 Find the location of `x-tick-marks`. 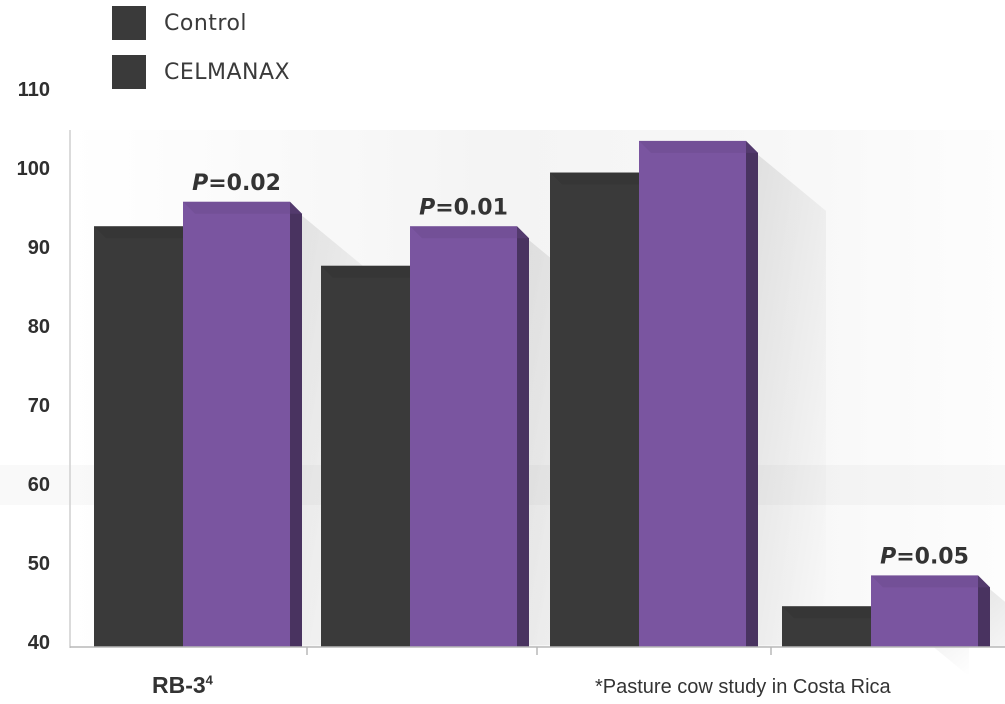

x-tick-marks is located at coordinates (539, 651).